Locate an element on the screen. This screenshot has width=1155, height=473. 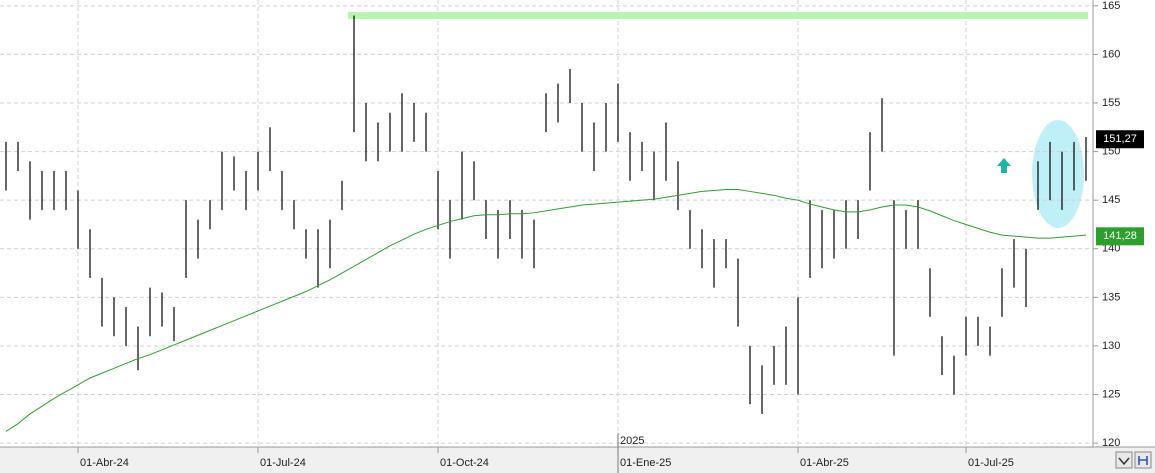
ma-label: 141,28 is located at coordinates (1120, 236).